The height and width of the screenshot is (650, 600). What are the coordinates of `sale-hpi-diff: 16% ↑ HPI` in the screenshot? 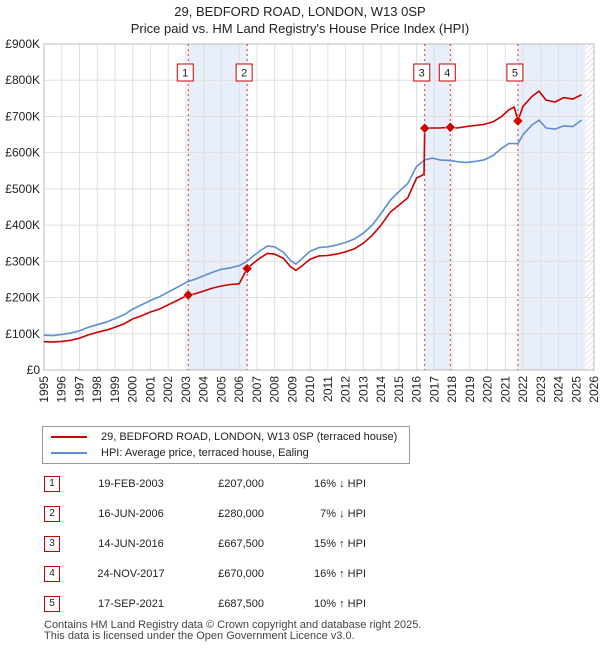 It's located at (340, 574).